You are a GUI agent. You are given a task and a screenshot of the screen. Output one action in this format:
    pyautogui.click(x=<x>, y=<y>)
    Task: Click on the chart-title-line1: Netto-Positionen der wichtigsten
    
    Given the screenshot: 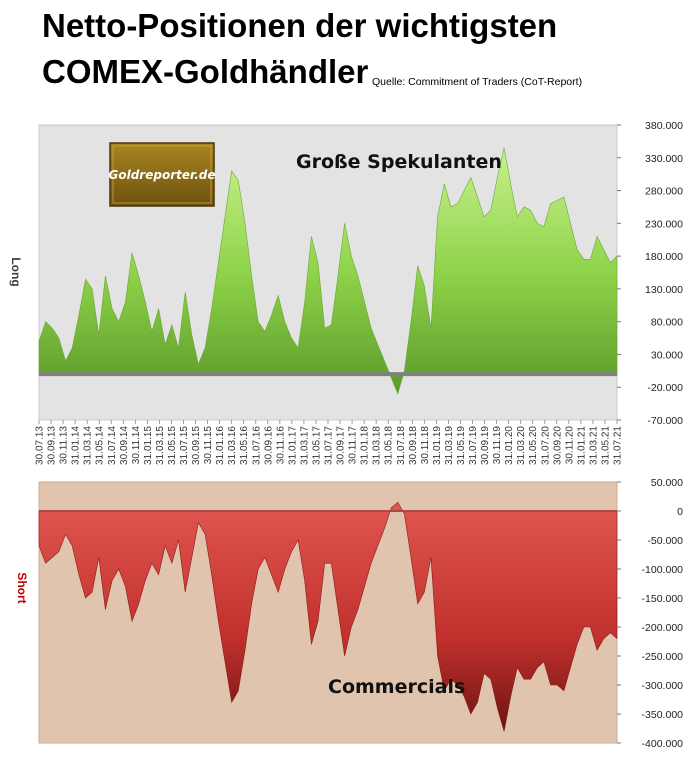 What is the action you would take?
    pyautogui.click(x=300, y=25)
    